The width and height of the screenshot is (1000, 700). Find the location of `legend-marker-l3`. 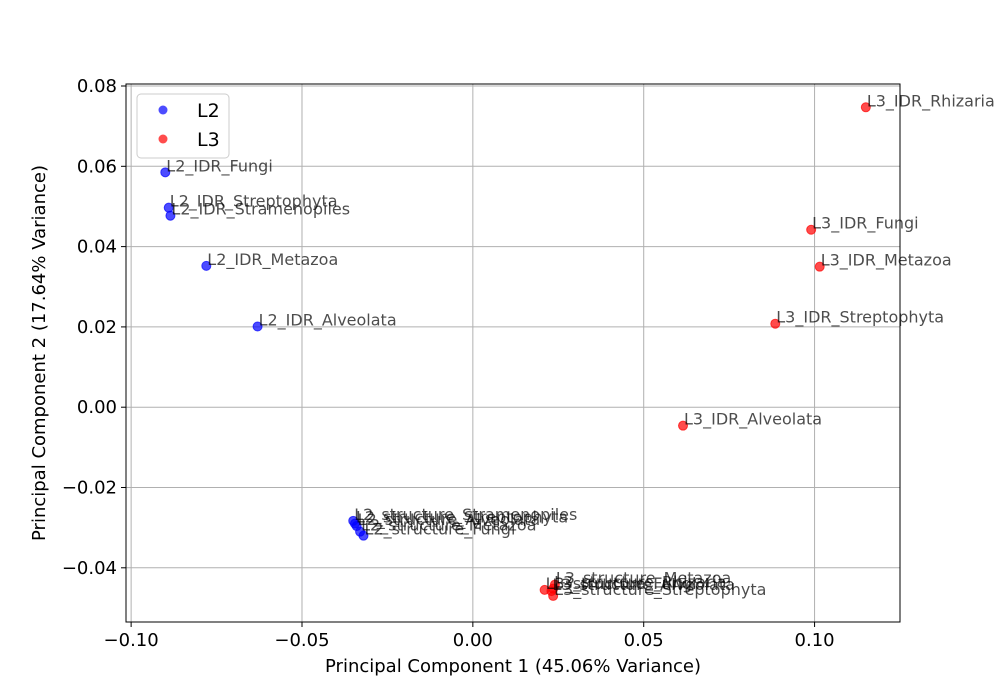

legend-marker-l3 is located at coordinates (163, 139).